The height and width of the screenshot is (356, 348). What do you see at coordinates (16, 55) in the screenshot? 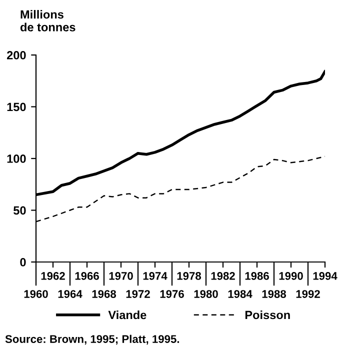
I see `y-tick-label: 200` at bounding box center [16, 55].